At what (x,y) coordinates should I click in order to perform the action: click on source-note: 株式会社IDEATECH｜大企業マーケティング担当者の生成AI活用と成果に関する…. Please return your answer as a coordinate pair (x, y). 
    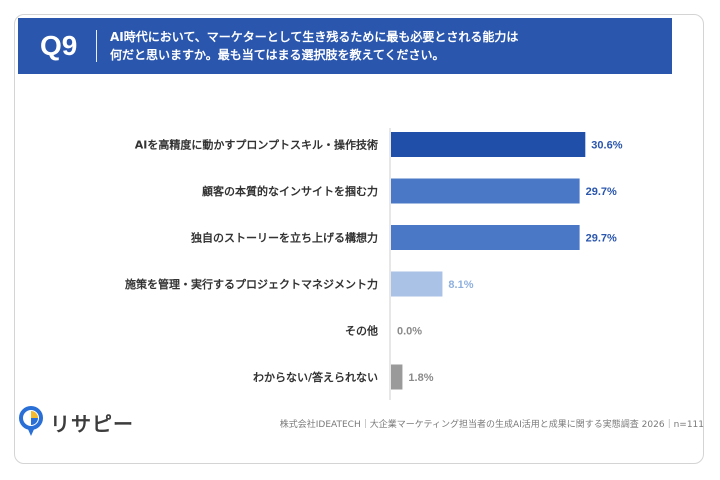
    Looking at the image, I should click on (491, 425).